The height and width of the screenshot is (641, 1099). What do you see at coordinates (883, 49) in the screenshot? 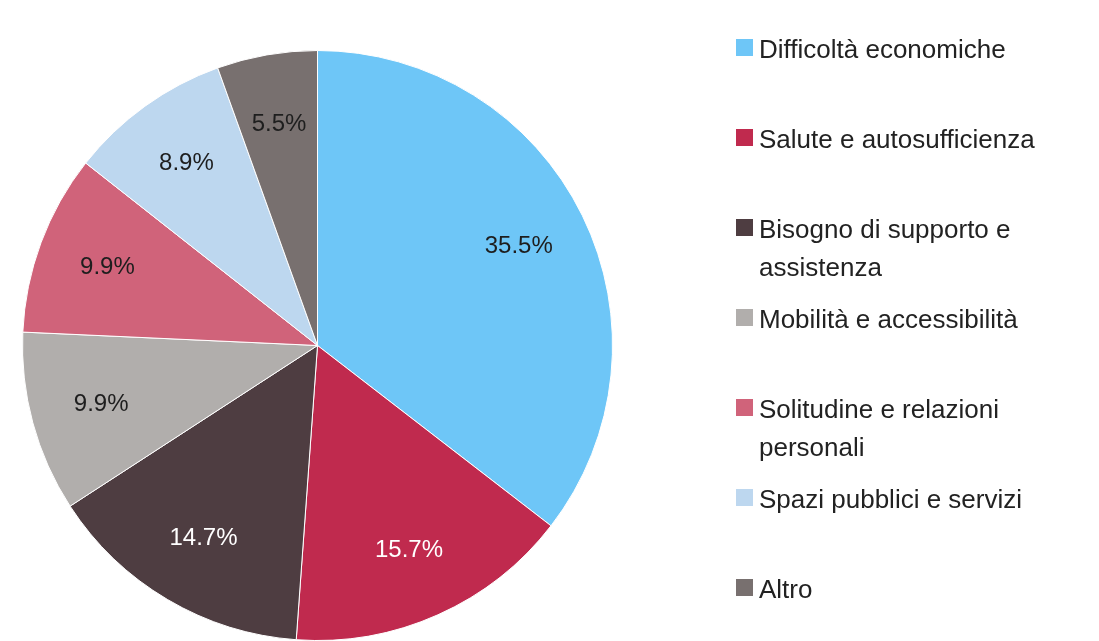
I see `legend-label: Difficoltà economiche` at bounding box center [883, 49].